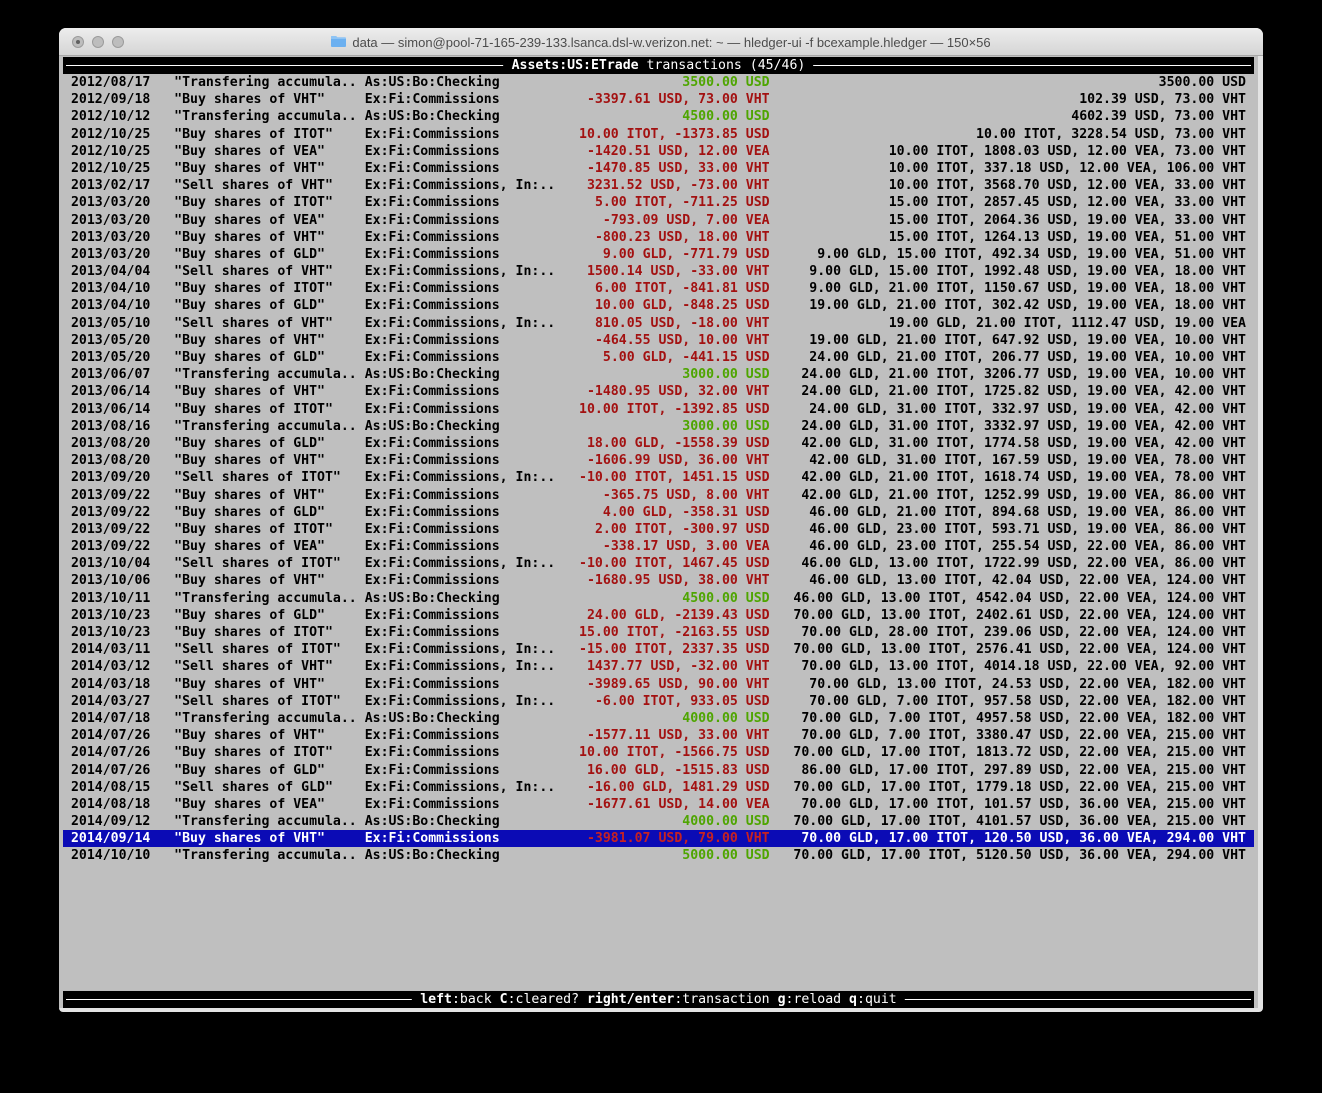 The width and height of the screenshot is (1322, 1093). I want to click on txn-amount: -10.00 ITOT, 1451.15 USD, so click(674, 478).